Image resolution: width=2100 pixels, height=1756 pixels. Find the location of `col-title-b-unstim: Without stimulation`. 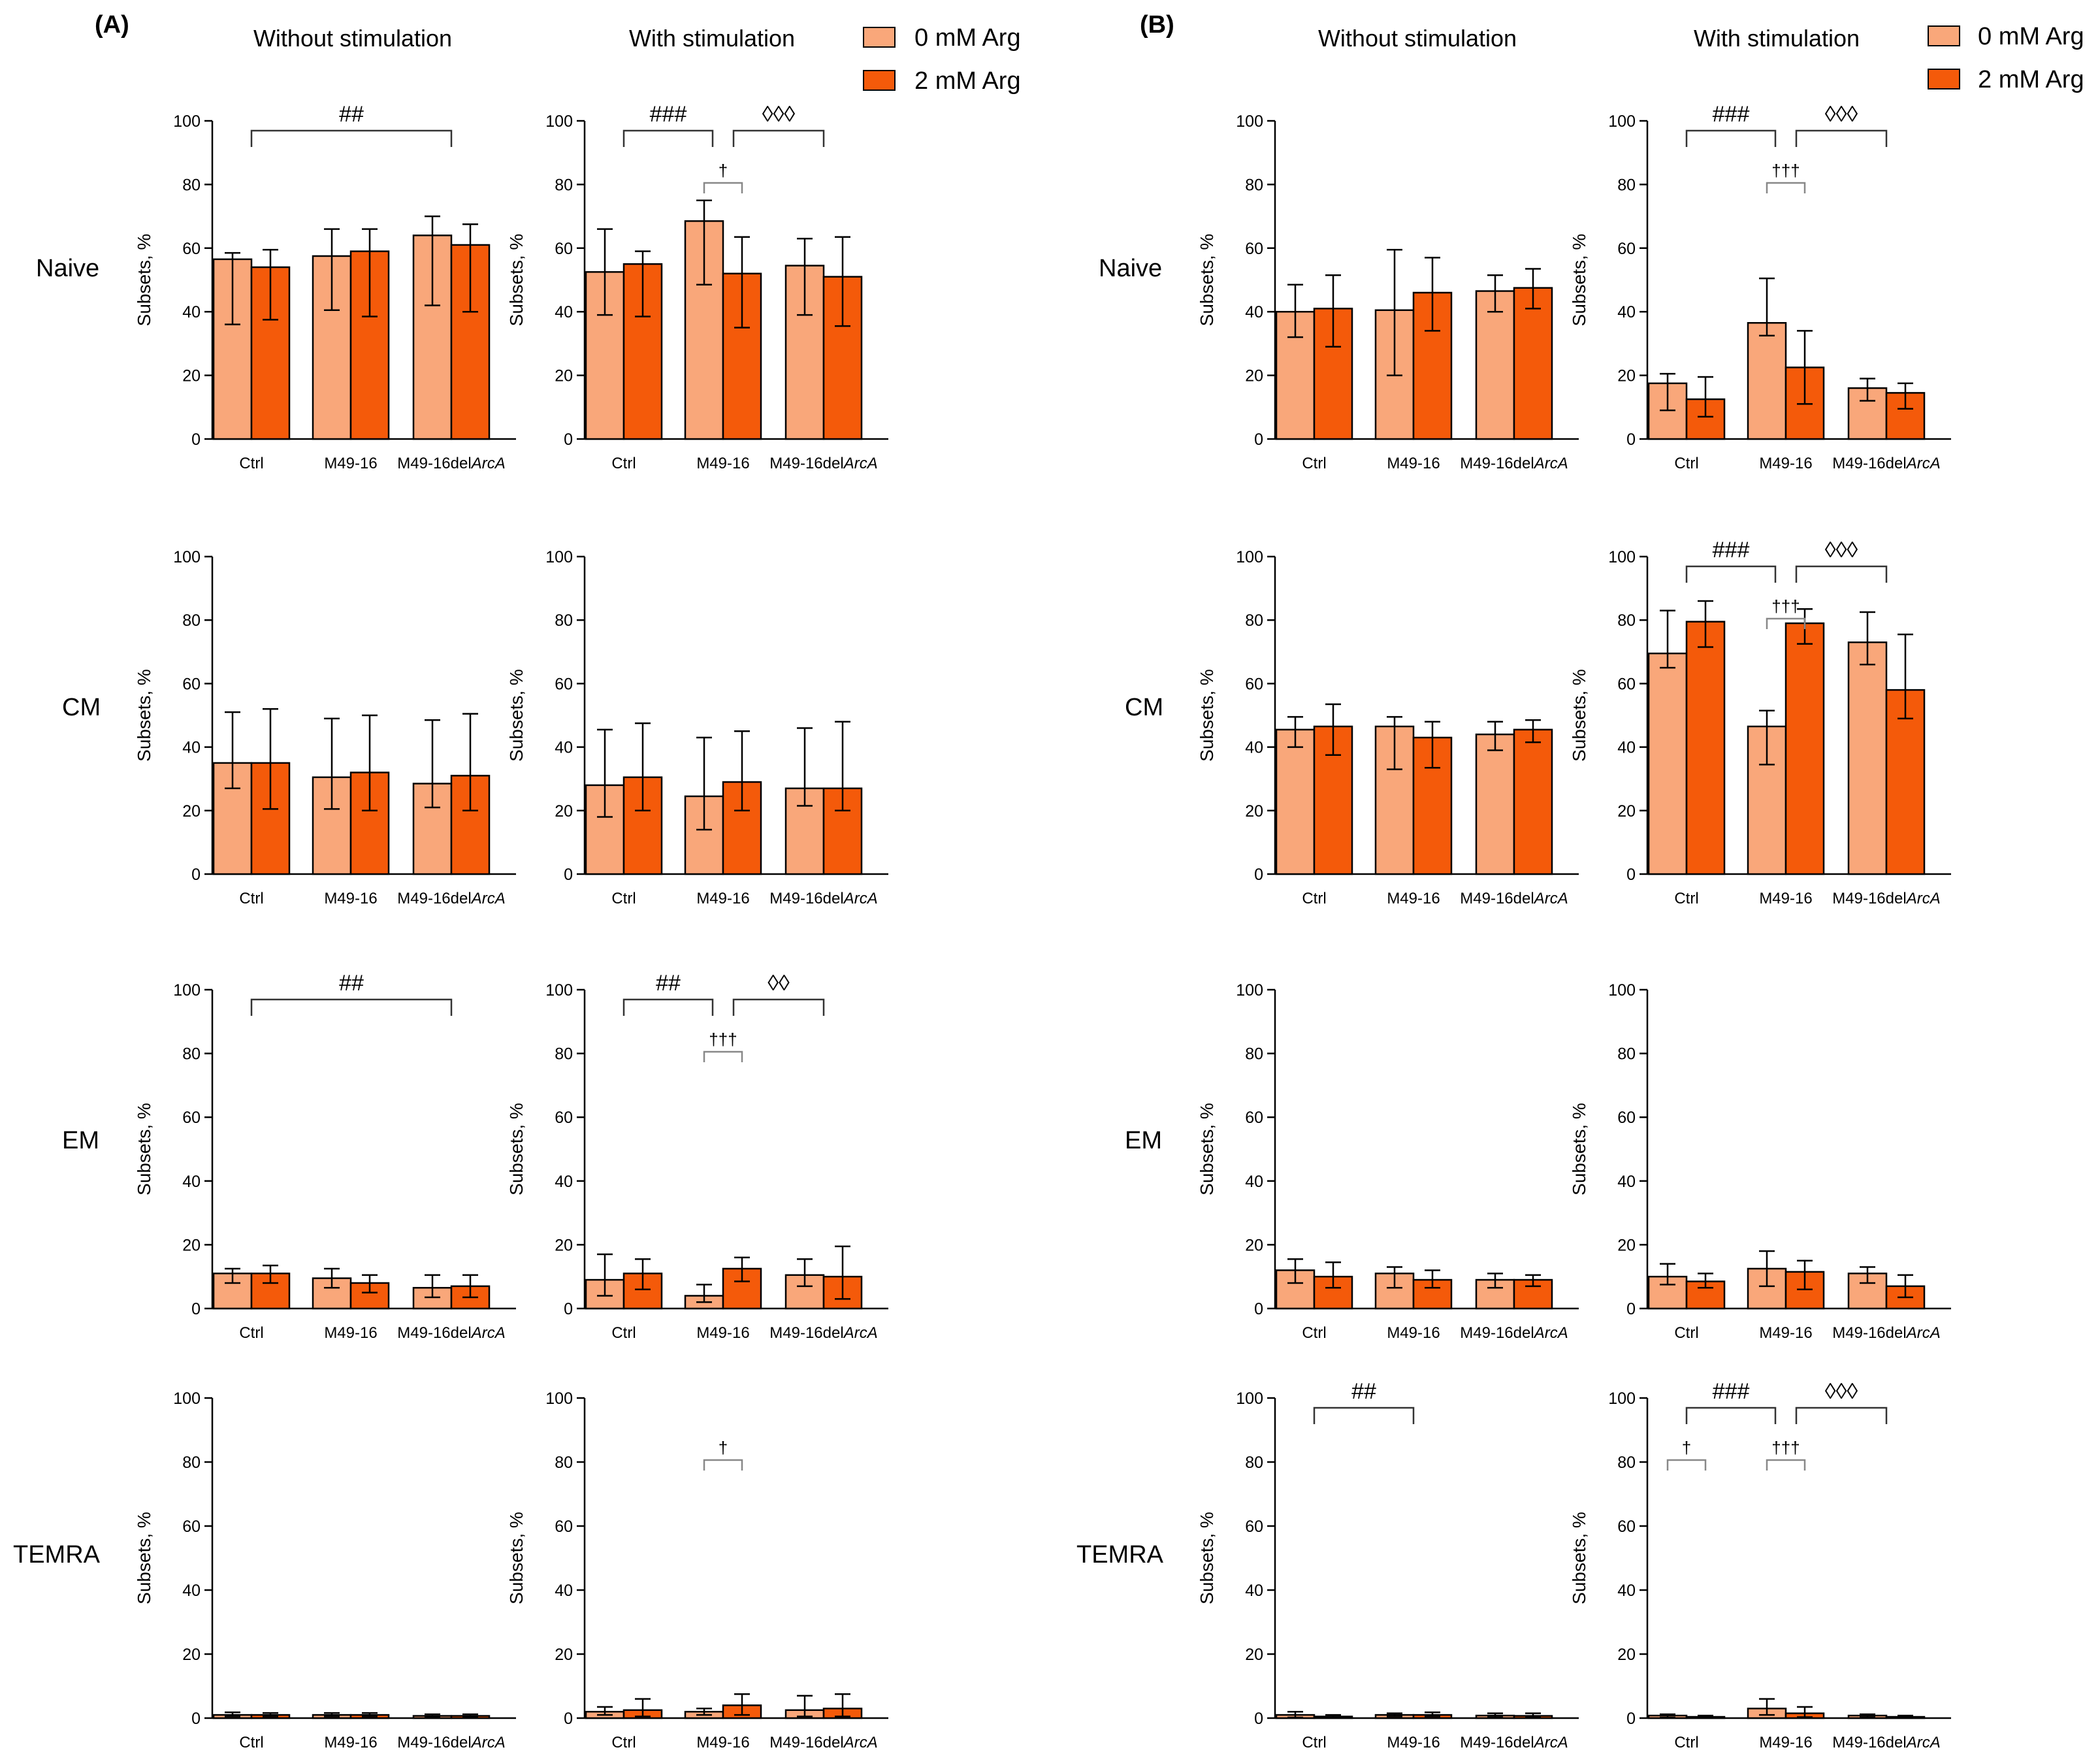

col-title-b-unstim: Without stimulation is located at coordinates (1417, 38).